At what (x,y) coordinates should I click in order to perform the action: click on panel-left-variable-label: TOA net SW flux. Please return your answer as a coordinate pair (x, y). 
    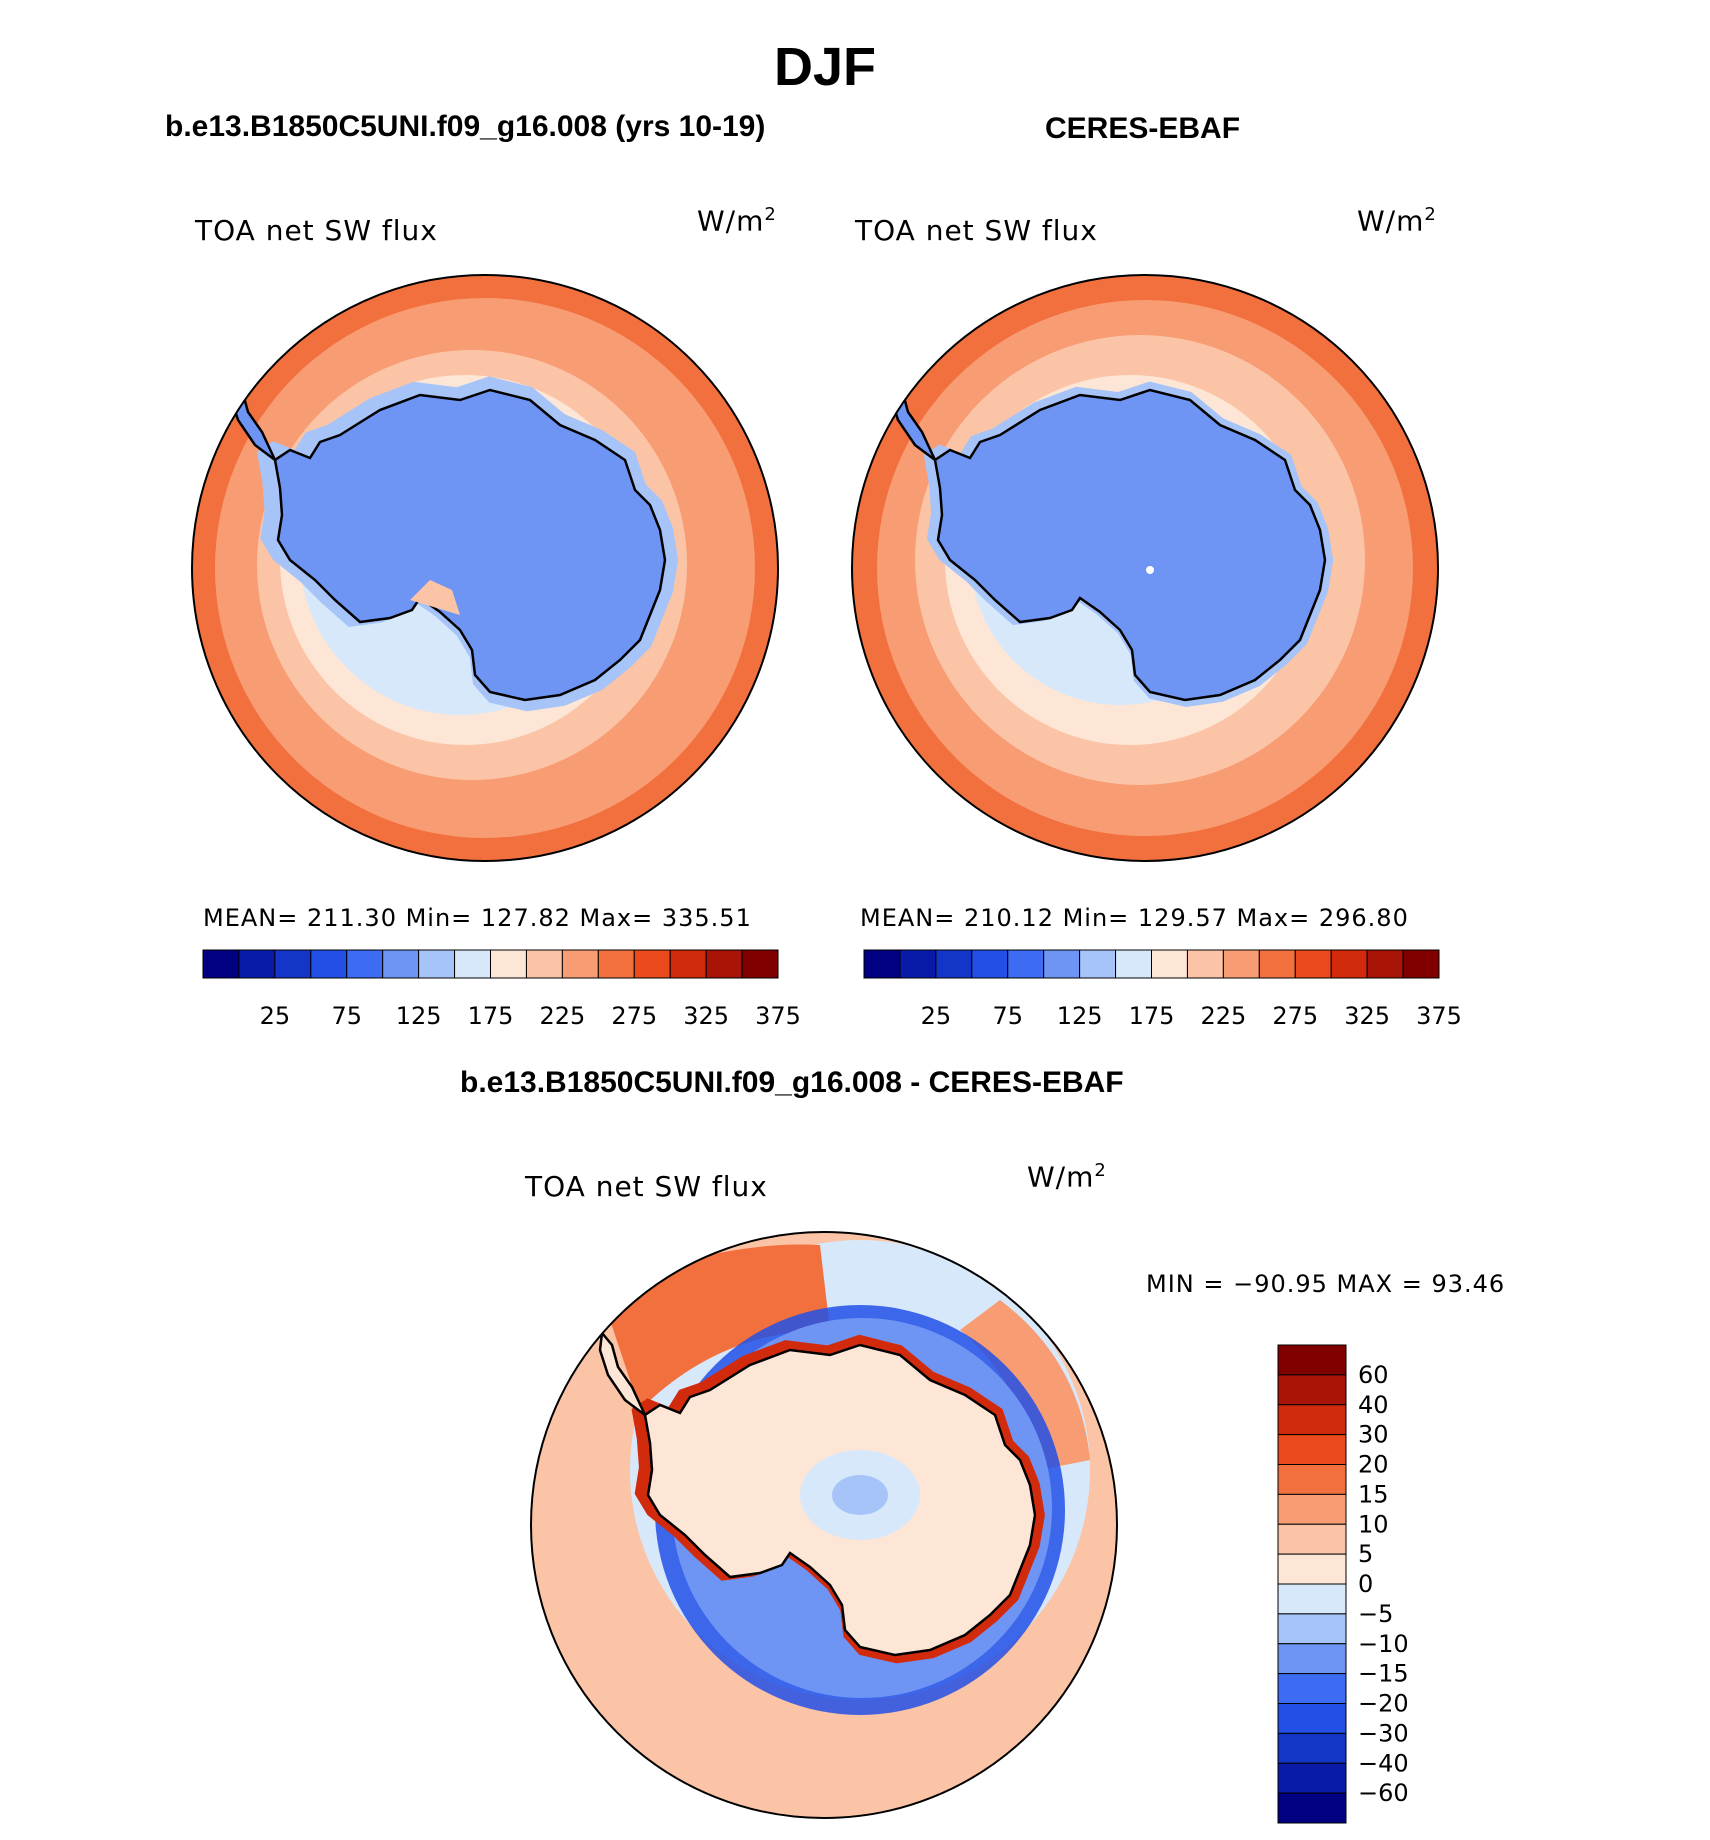
    Looking at the image, I should click on (316, 230).